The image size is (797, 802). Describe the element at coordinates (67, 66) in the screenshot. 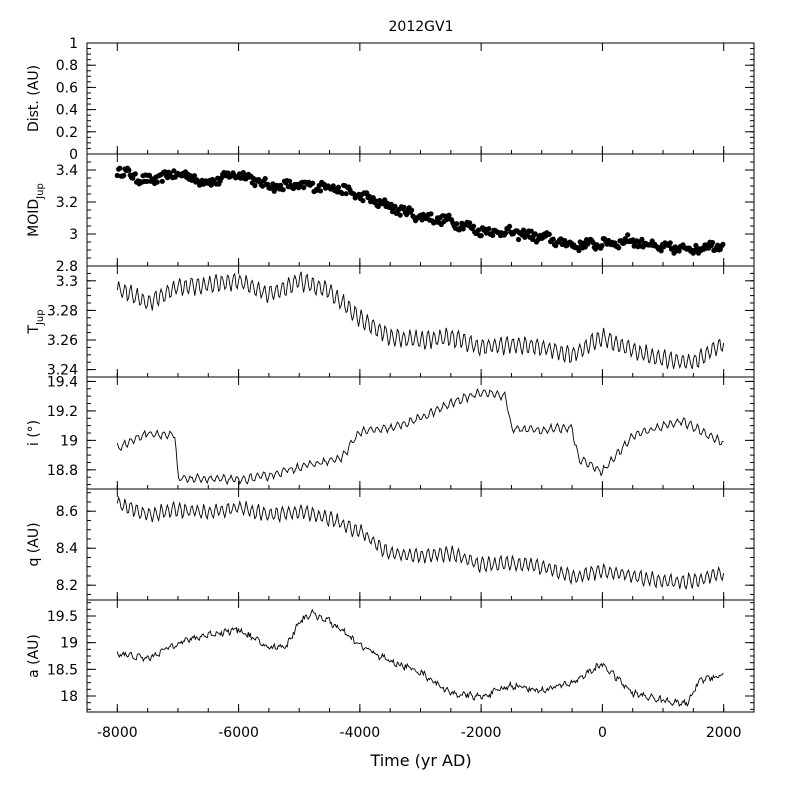

I see `panel-dist-ytick-label: 0.8` at that location.